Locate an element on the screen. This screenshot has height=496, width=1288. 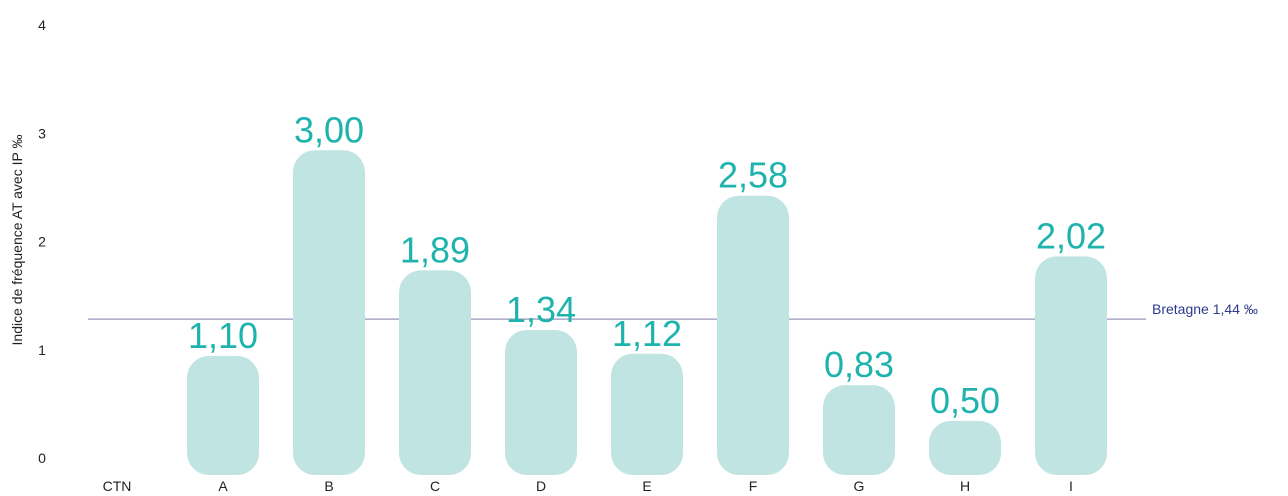
y-tick-label: 3 is located at coordinates (42, 133).